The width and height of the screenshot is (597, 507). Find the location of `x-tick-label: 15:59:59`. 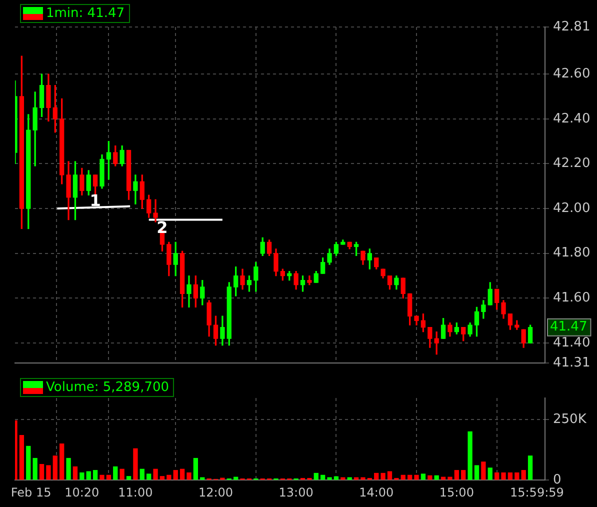

x-tick-label: 15:59:59 is located at coordinates (537, 492).